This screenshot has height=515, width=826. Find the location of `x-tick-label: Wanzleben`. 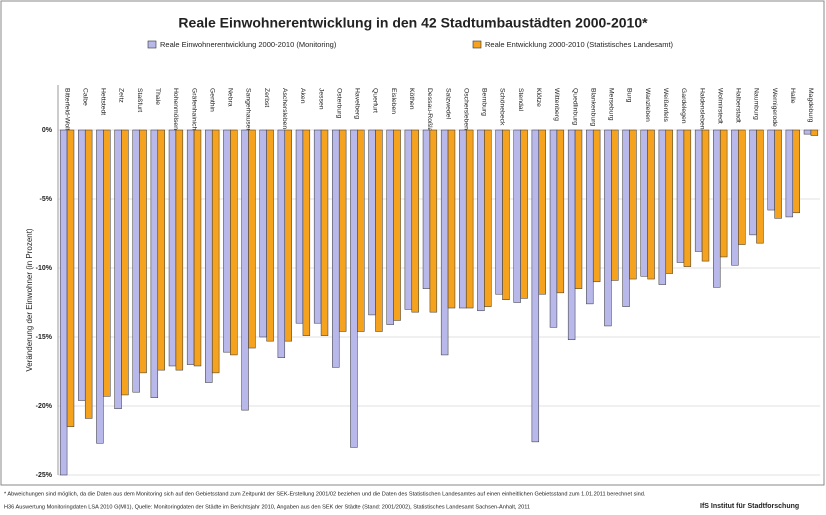

x-tick-label: Wanzleben is located at coordinates (647, 105).